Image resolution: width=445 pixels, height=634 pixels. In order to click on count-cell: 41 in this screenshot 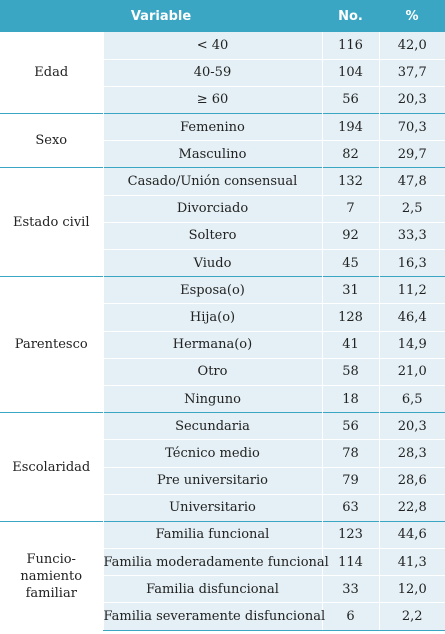, I will do `click(350, 344)`.